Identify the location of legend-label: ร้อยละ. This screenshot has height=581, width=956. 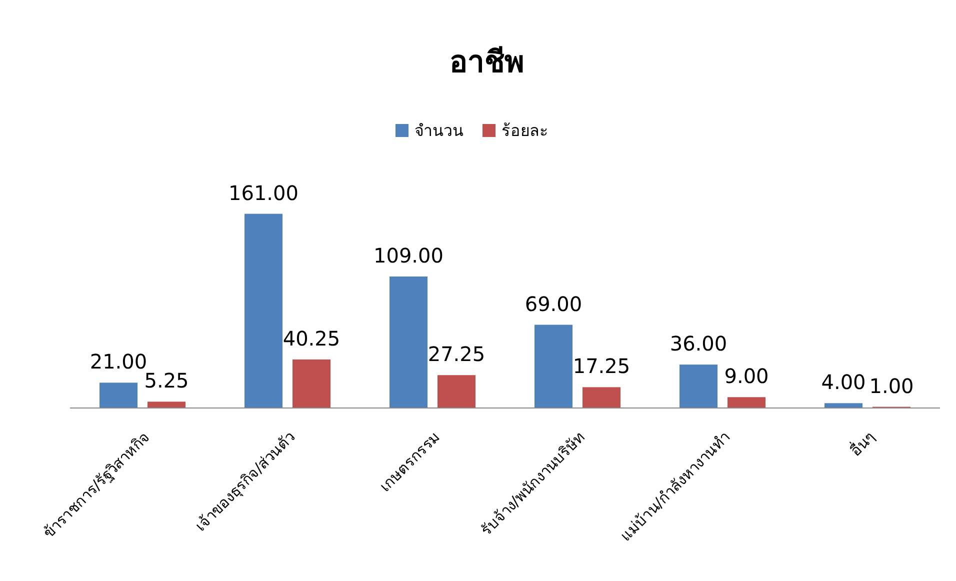
(525, 130).